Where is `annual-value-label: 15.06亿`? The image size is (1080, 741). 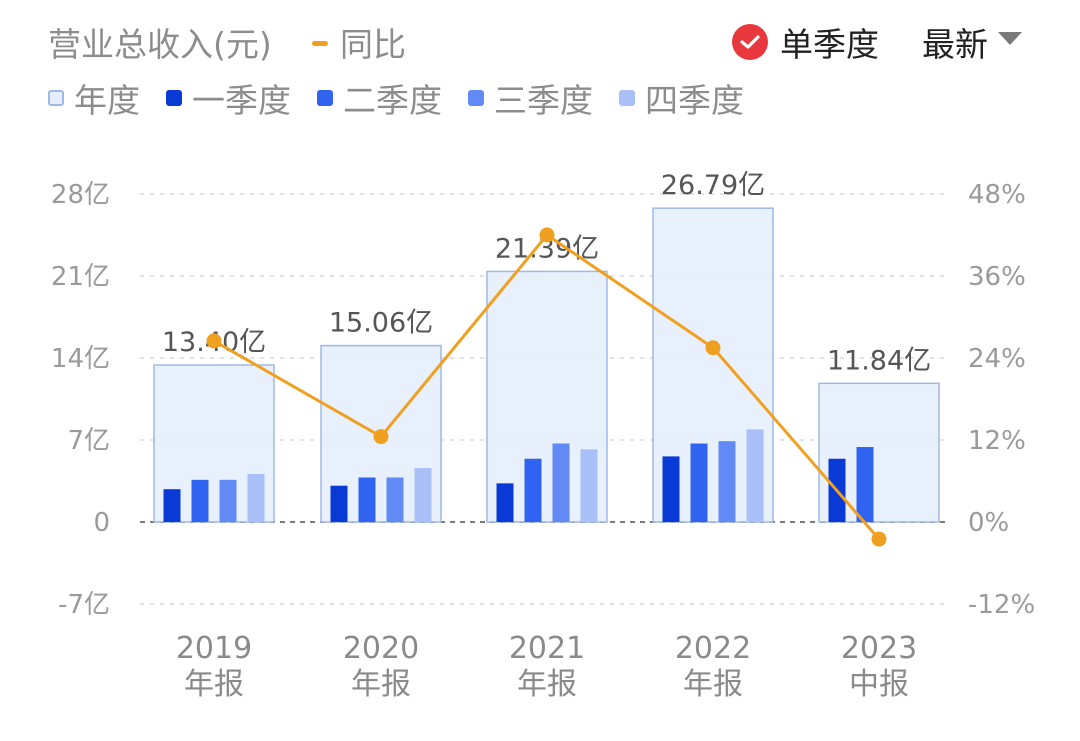 annual-value-label: 15.06亿 is located at coordinates (381, 323).